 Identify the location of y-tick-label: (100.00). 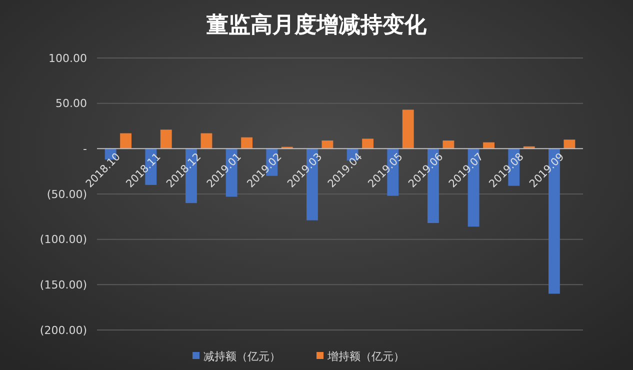
(63, 239).